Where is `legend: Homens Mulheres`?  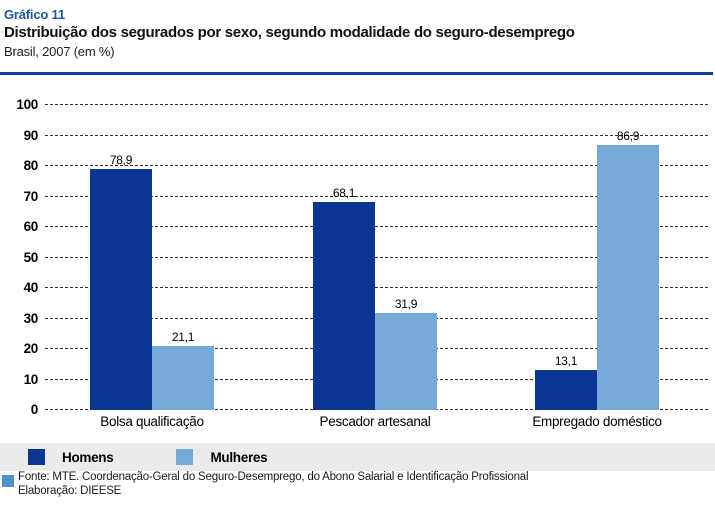
legend: Homens Mulheres is located at coordinates (357, 457).